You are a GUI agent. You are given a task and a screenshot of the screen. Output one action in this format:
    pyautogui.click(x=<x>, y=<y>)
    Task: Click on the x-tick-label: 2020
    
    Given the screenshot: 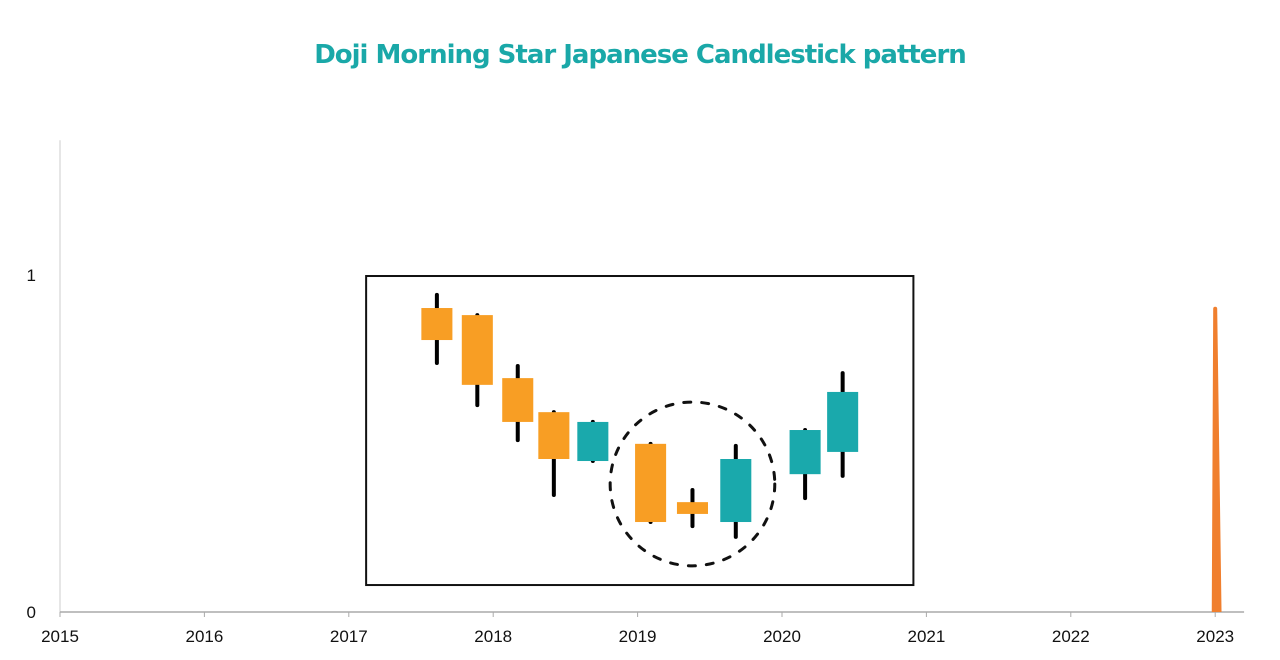 What is the action you would take?
    pyautogui.click(x=782, y=636)
    